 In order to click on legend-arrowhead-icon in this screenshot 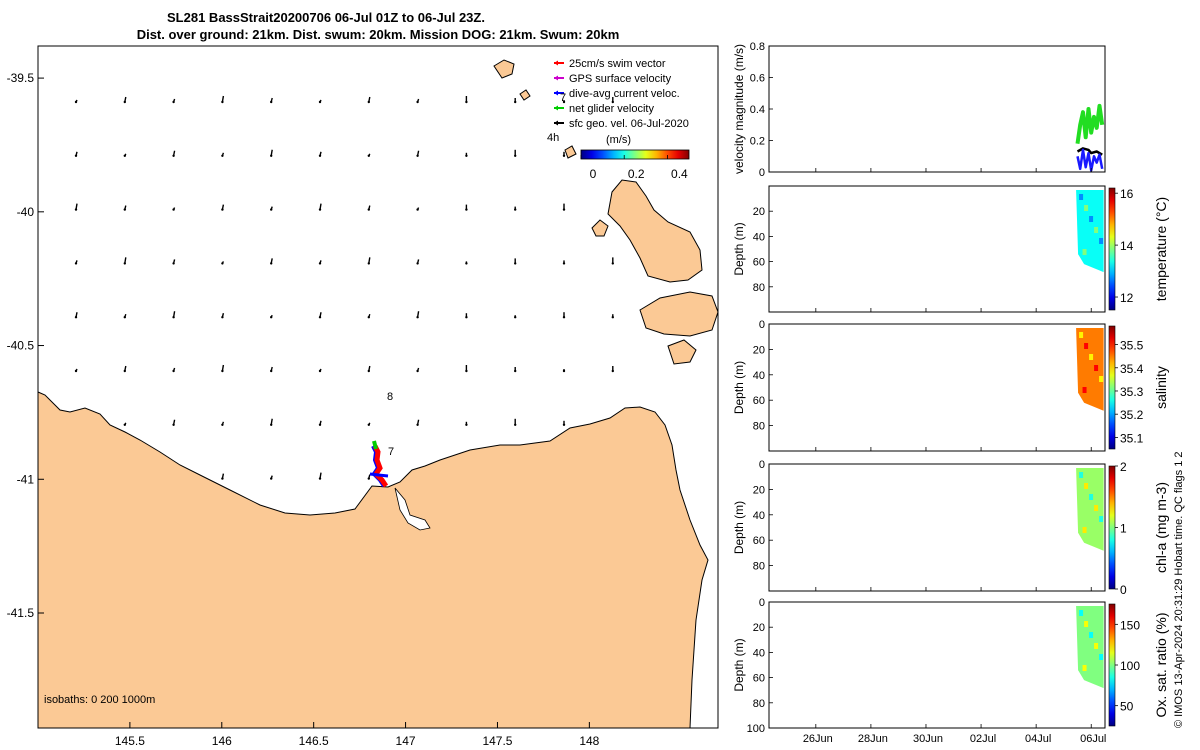, I will do `click(556, 123)`.